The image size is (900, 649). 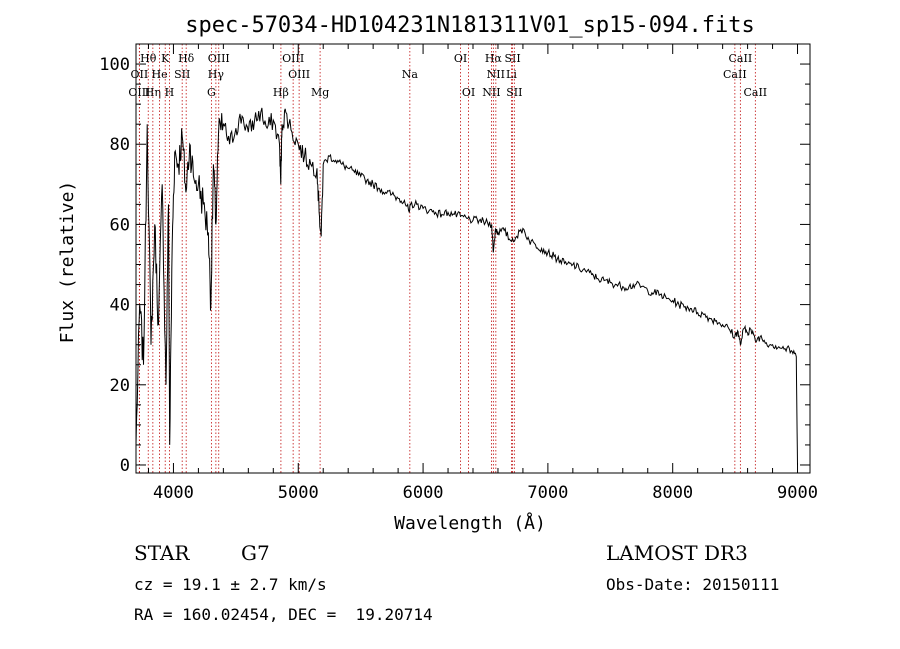 I want to click on line-label-6: H, so click(x=170, y=92).